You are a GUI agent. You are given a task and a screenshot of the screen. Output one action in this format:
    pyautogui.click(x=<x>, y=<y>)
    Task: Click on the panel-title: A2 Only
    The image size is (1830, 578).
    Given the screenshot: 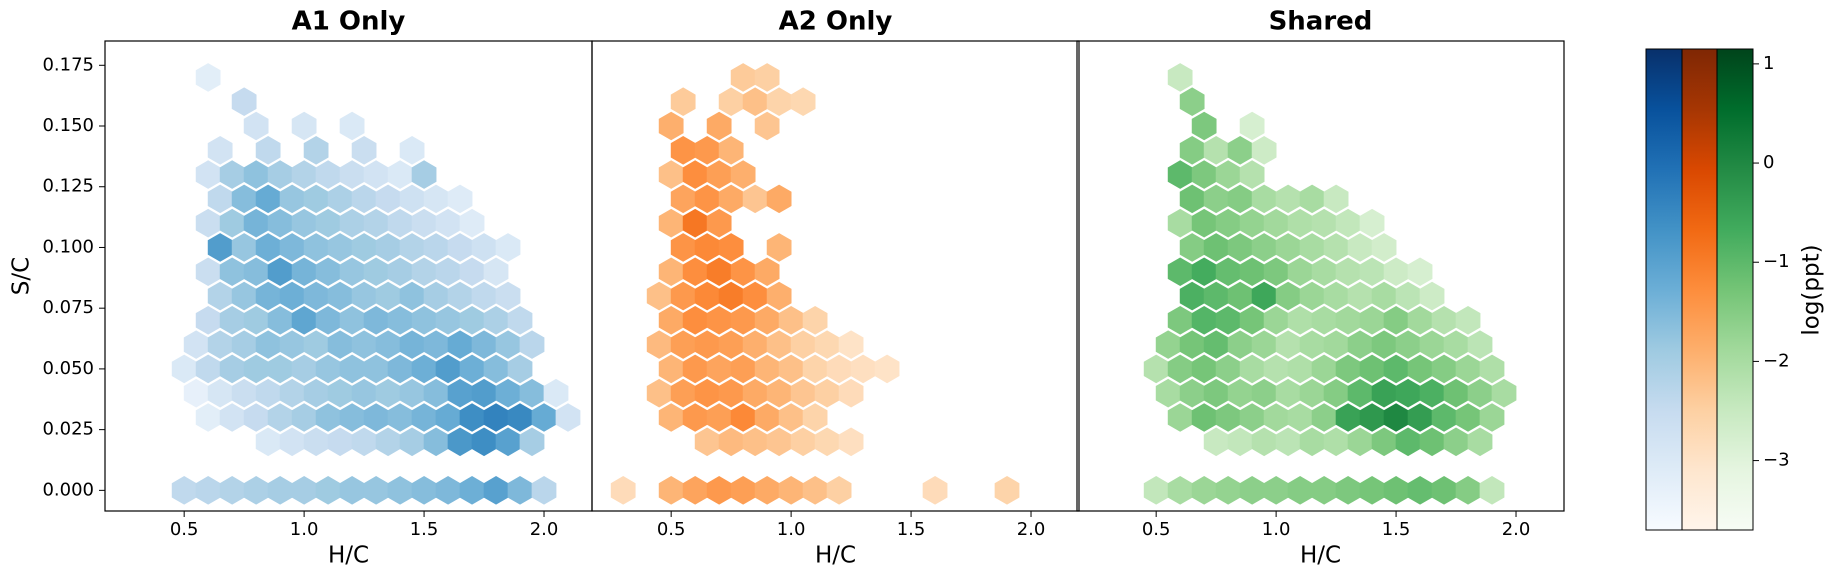 What is the action you would take?
    pyautogui.click(x=836, y=22)
    